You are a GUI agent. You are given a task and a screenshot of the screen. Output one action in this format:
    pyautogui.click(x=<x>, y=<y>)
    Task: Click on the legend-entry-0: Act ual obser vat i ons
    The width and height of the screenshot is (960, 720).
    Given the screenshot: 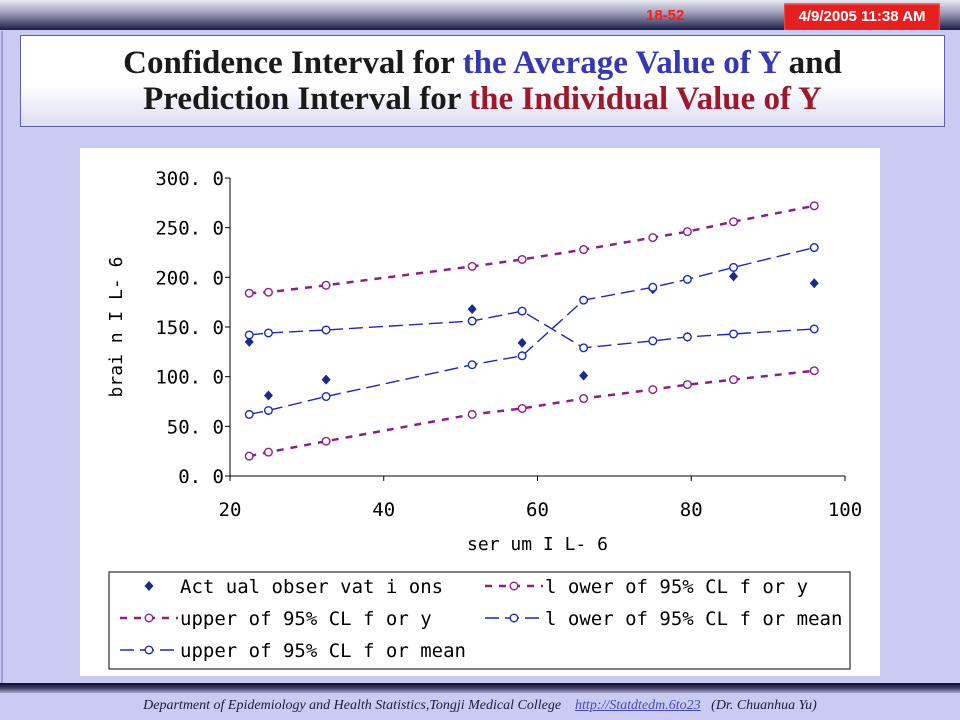 What is the action you would take?
    pyautogui.click(x=293, y=587)
    